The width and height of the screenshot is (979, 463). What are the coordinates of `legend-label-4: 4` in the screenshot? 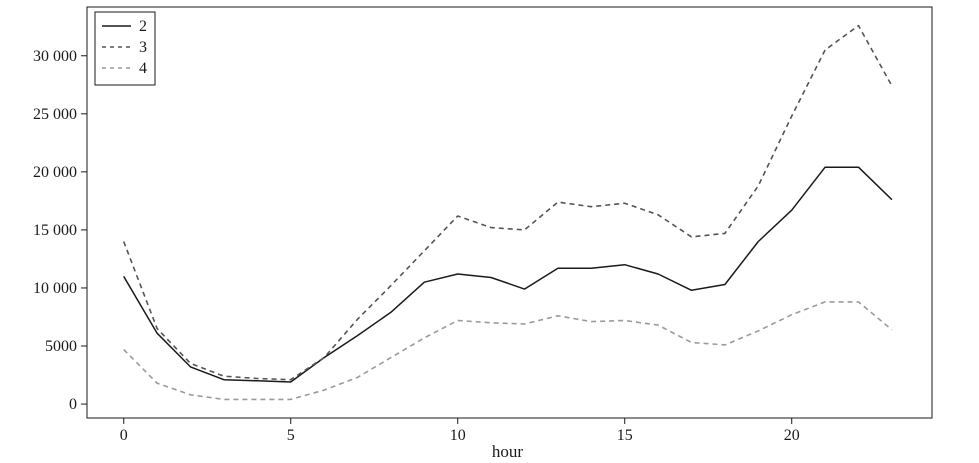 It's located at (143, 68).